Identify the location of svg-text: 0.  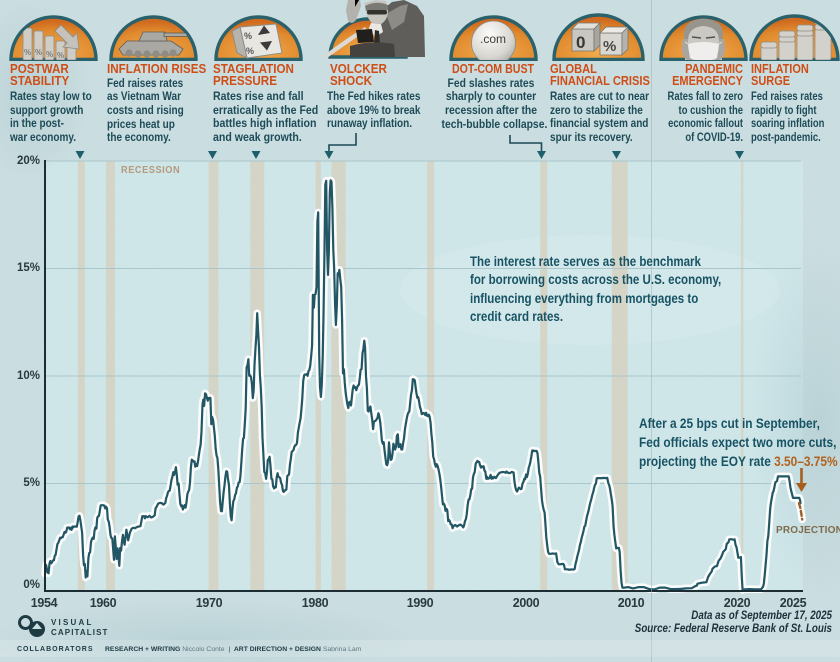
(580, 42).